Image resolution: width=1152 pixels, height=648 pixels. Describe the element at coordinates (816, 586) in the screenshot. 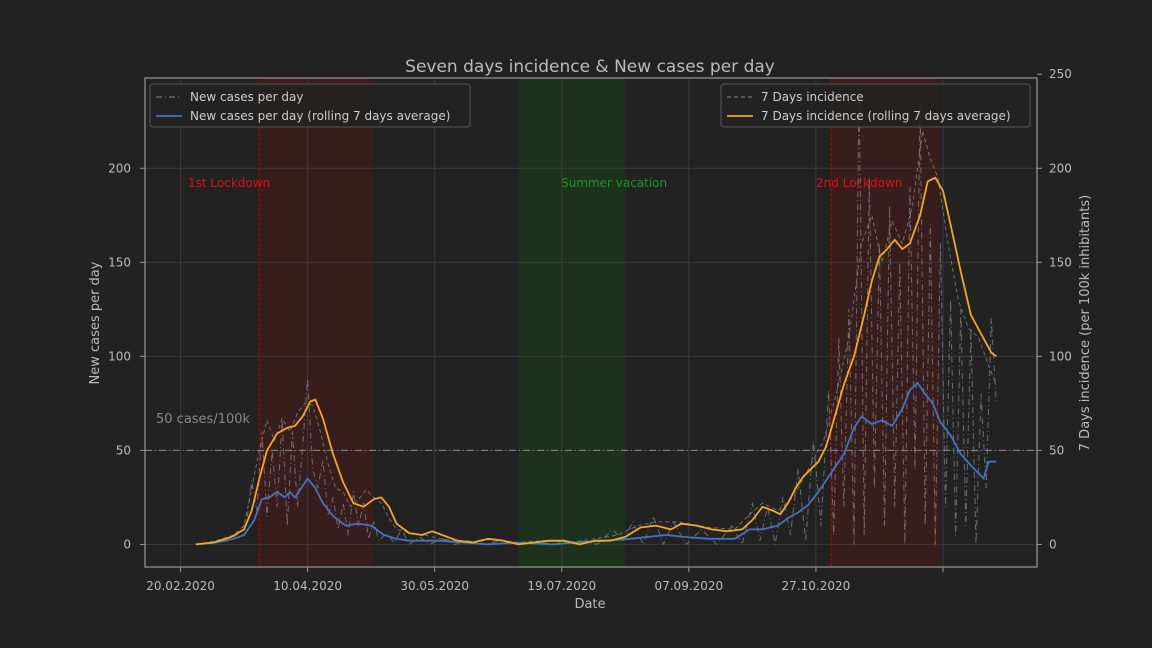

I see `x-tick-label: 27.10.2020` at that location.